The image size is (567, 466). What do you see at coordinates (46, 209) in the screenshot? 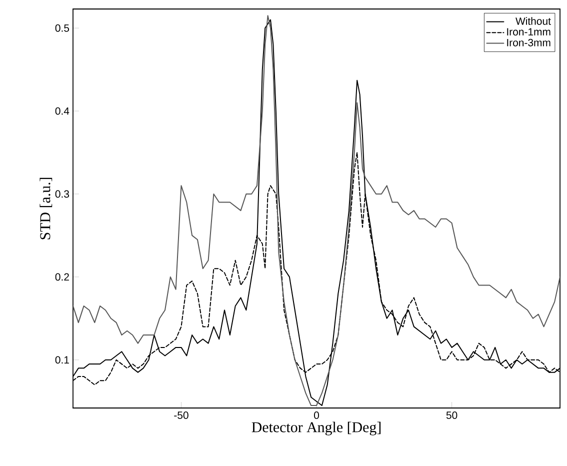
I see `y-axis-title: STD [a.u.]` at bounding box center [46, 209].